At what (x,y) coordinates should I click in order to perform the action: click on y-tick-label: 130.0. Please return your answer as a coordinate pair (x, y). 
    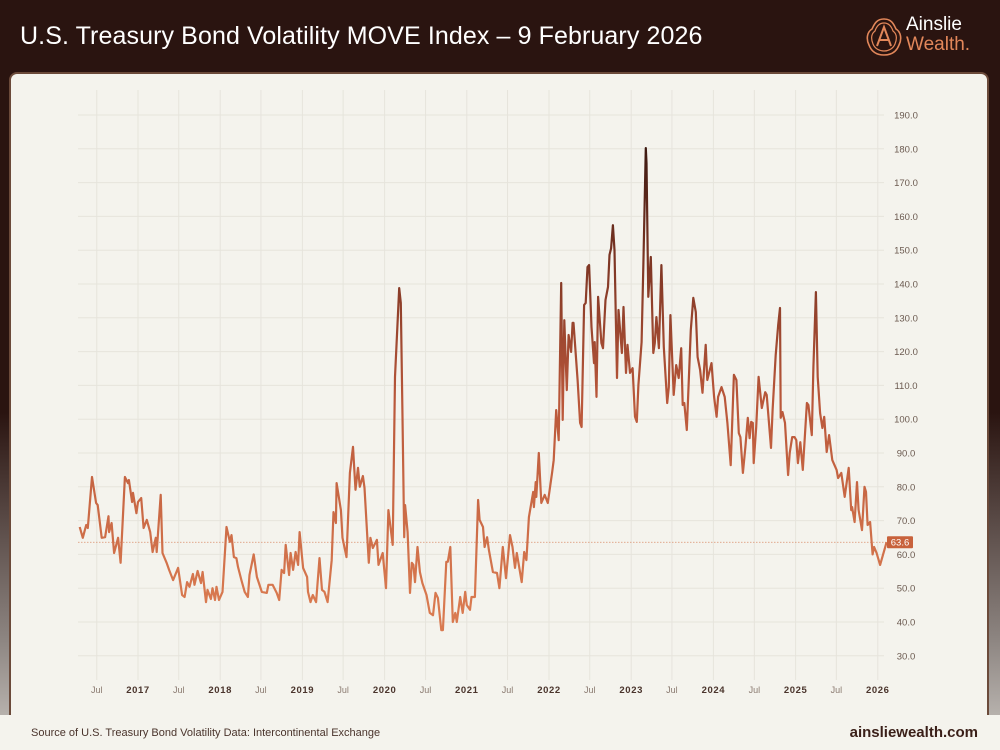
    Looking at the image, I should click on (906, 318).